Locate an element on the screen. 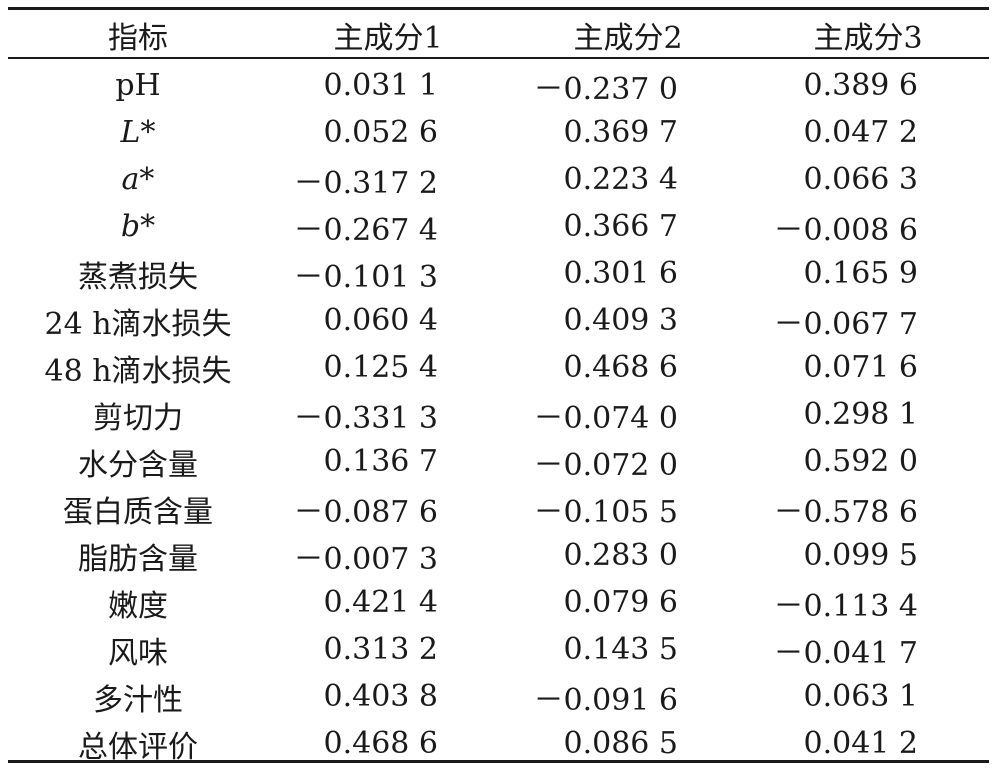 This screenshot has width=997, height=774. value-pc1: －0.267 4 is located at coordinates (365, 230).